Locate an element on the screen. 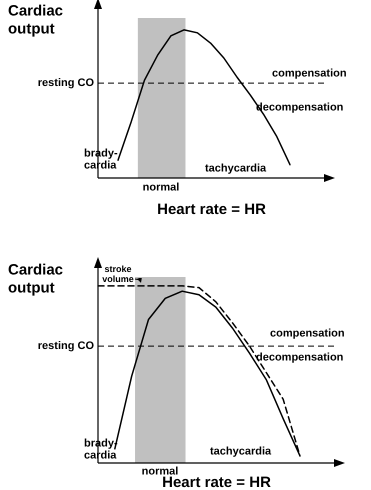  x-axis-title: Heart rate = HR is located at coordinates (211, 209).